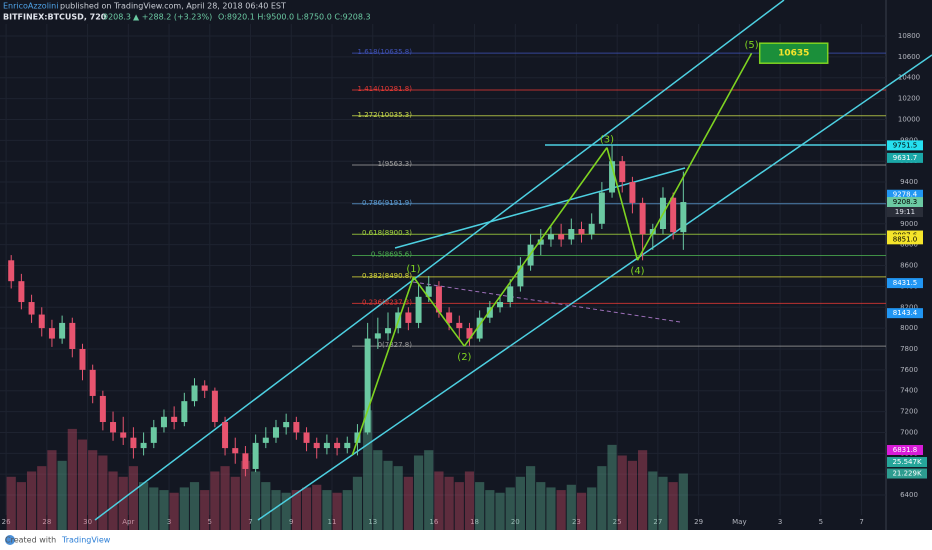 This screenshot has width=932, height=550. Describe the element at coordinates (294, 17) in the screenshot. I see `ohlc: O:8920.1 H:9500.0 L:8750.0 C:9208.3` at that location.